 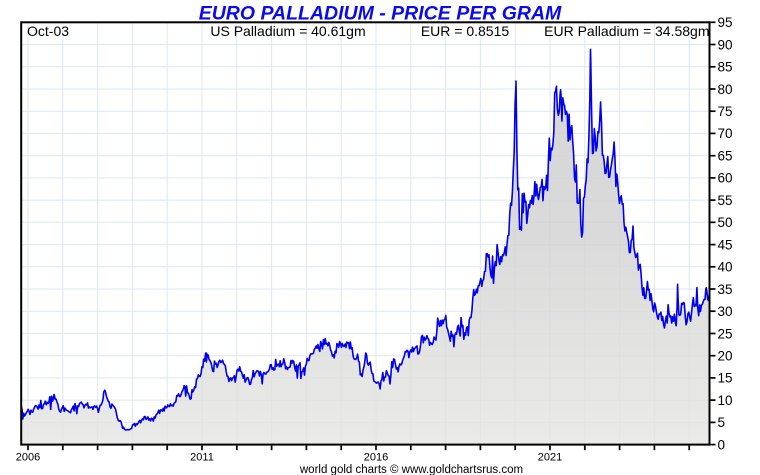 I want to click on svg-text:EURO PALLADIUM - PRICE PER GRA: EURO PALLADIUM - PRICE PER GRAM, so click(x=380, y=13).